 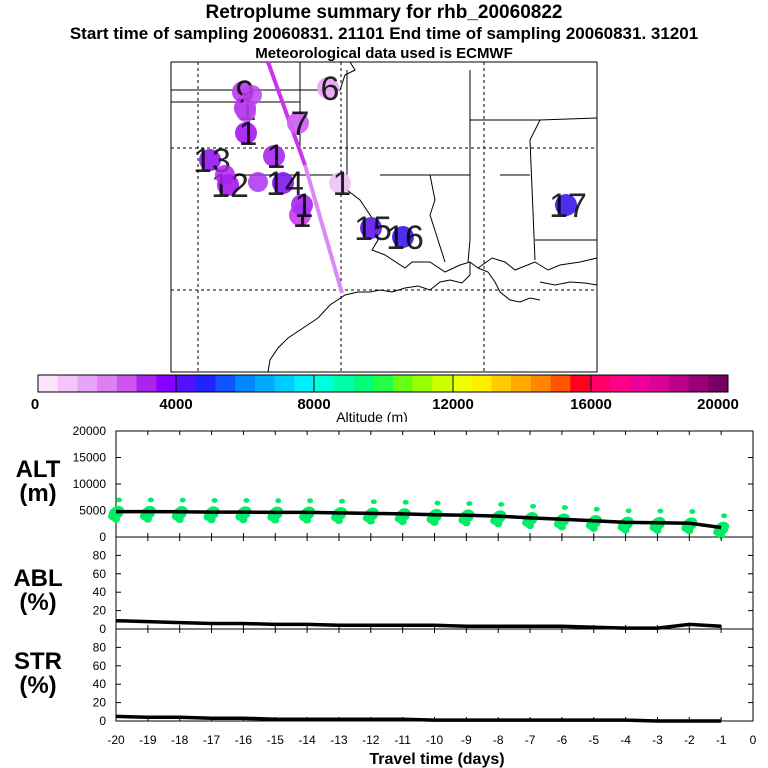 I want to click on x-tick-label: -8, so click(x=498, y=740).